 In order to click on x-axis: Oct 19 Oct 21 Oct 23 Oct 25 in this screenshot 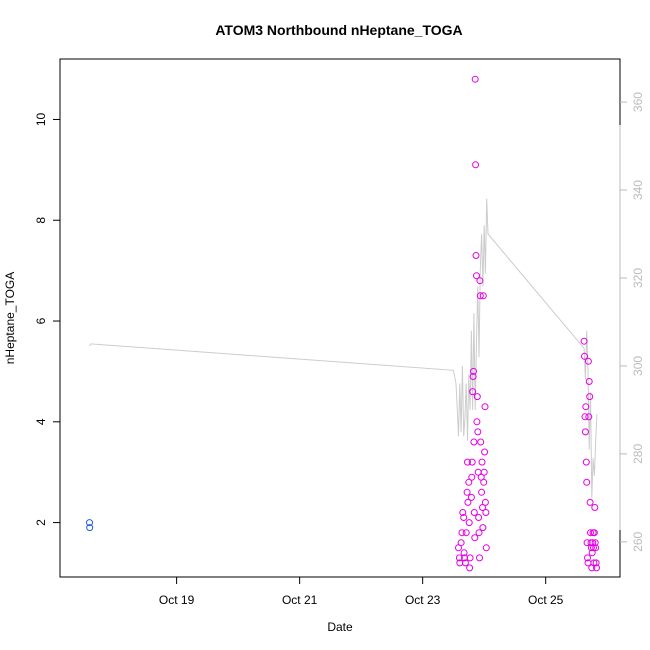, I will do `click(361, 591)`.